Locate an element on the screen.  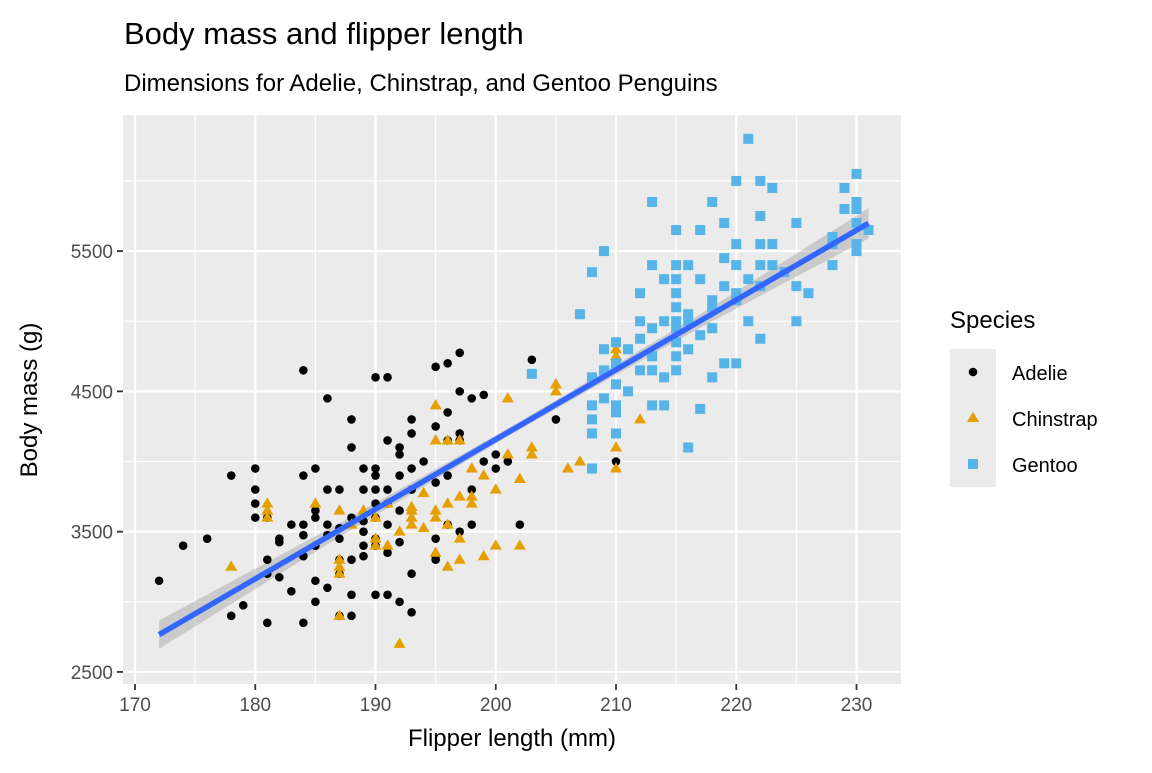
y-axis-title: Body mass (g) is located at coordinates (29, 400).